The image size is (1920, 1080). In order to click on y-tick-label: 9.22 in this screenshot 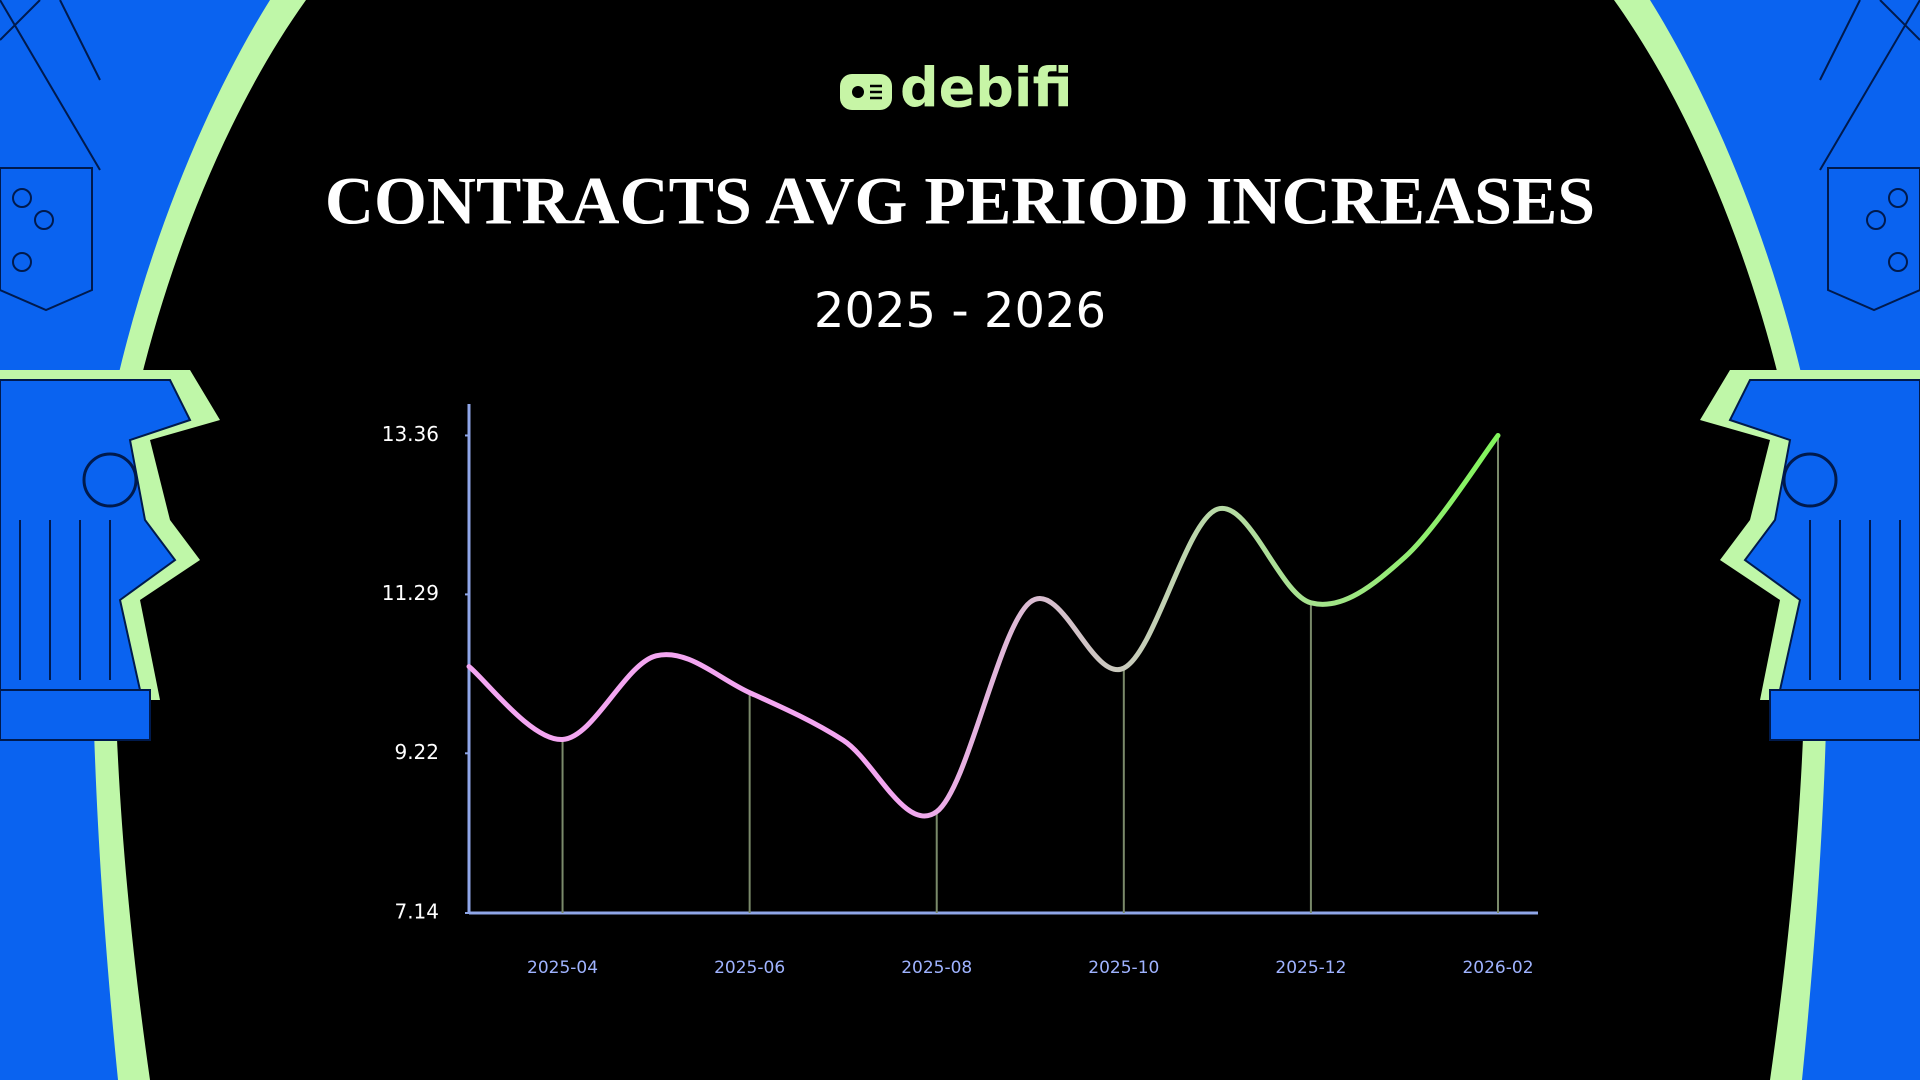, I will do `click(416, 752)`.